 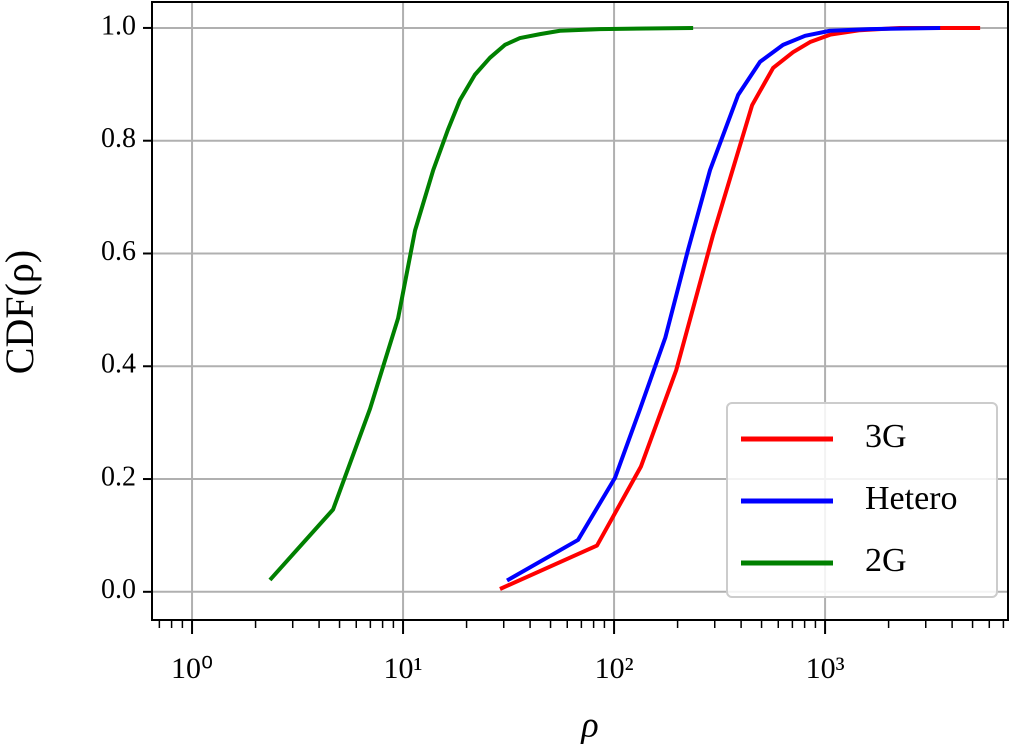 I want to click on y-tick-label: 0.0, so click(x=118, y=589).